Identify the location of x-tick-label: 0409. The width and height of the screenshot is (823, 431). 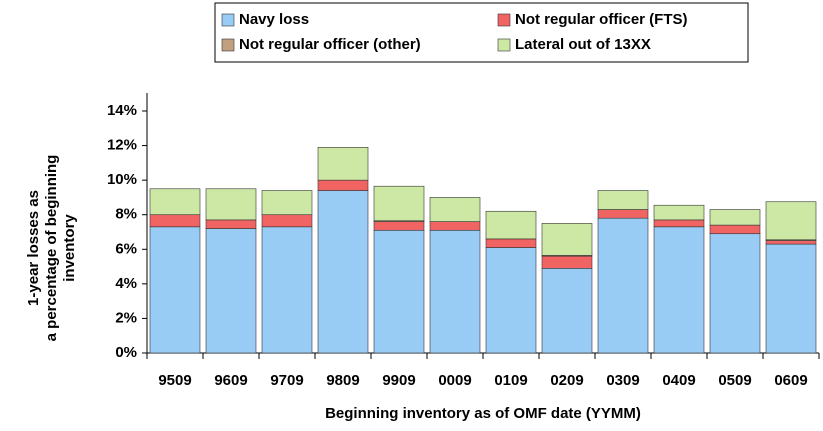
(678, 380).